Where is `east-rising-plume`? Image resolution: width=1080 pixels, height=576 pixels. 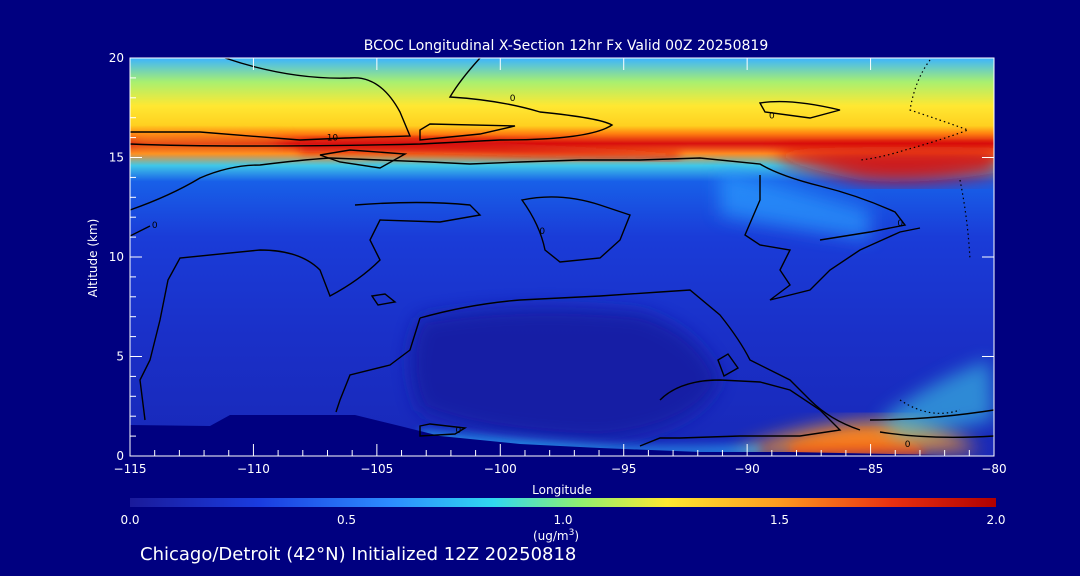
east-rising-plume is located at coordinates (937, 400).